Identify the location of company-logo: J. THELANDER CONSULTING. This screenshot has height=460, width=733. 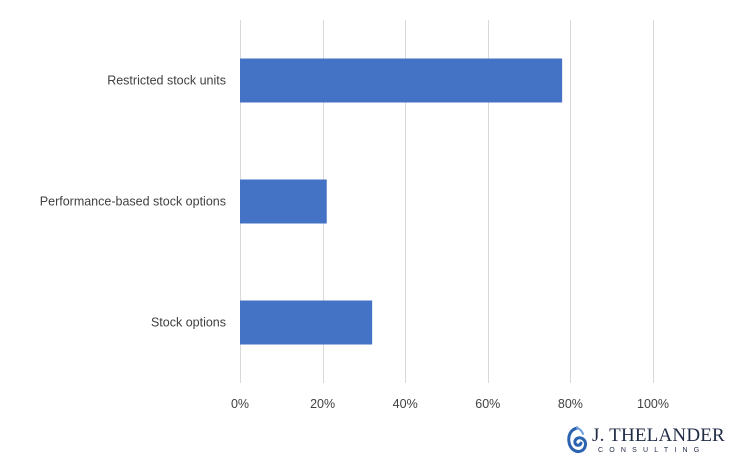
(645, 440).